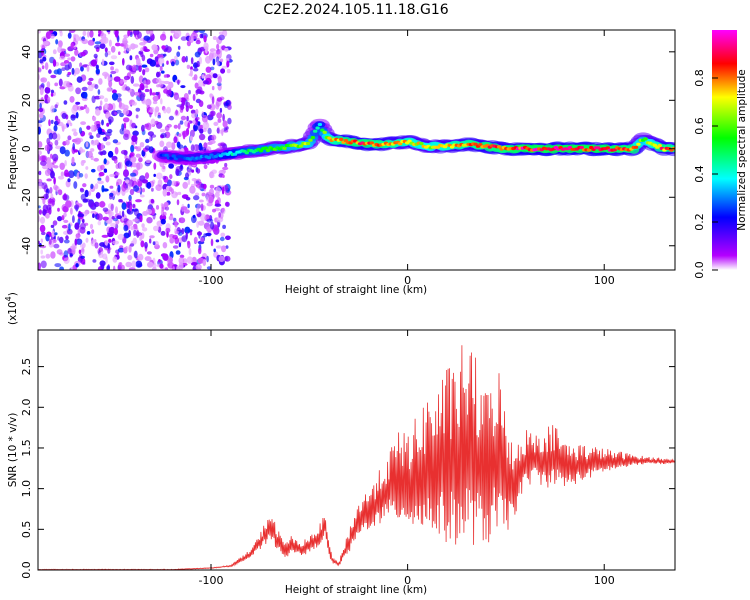 The height and width of the screenshot is (600, 750). Describe the element at coordinates (699, 174) in the screenshot. I see `colorbar-tick-label: 0.4` at that location.